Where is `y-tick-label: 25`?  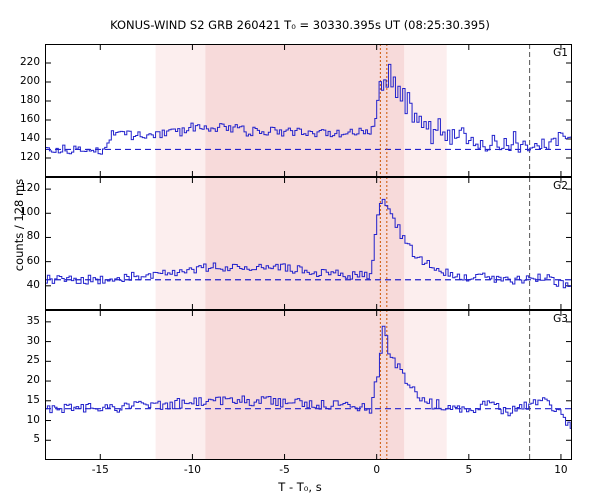
y-tick-label: 25 is located at coordinates (33, 360).